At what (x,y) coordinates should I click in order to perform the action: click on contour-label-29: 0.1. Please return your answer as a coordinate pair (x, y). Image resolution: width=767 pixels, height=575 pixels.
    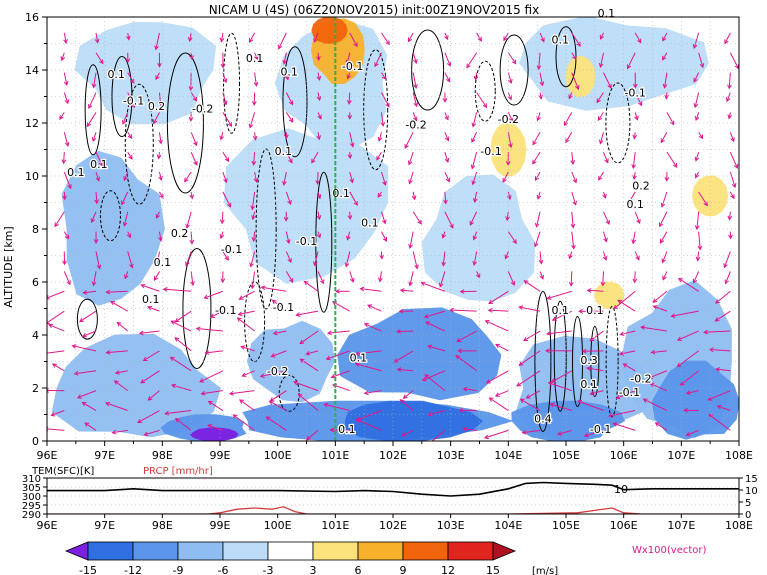
    Looking at the image, I should click on (595, 310).